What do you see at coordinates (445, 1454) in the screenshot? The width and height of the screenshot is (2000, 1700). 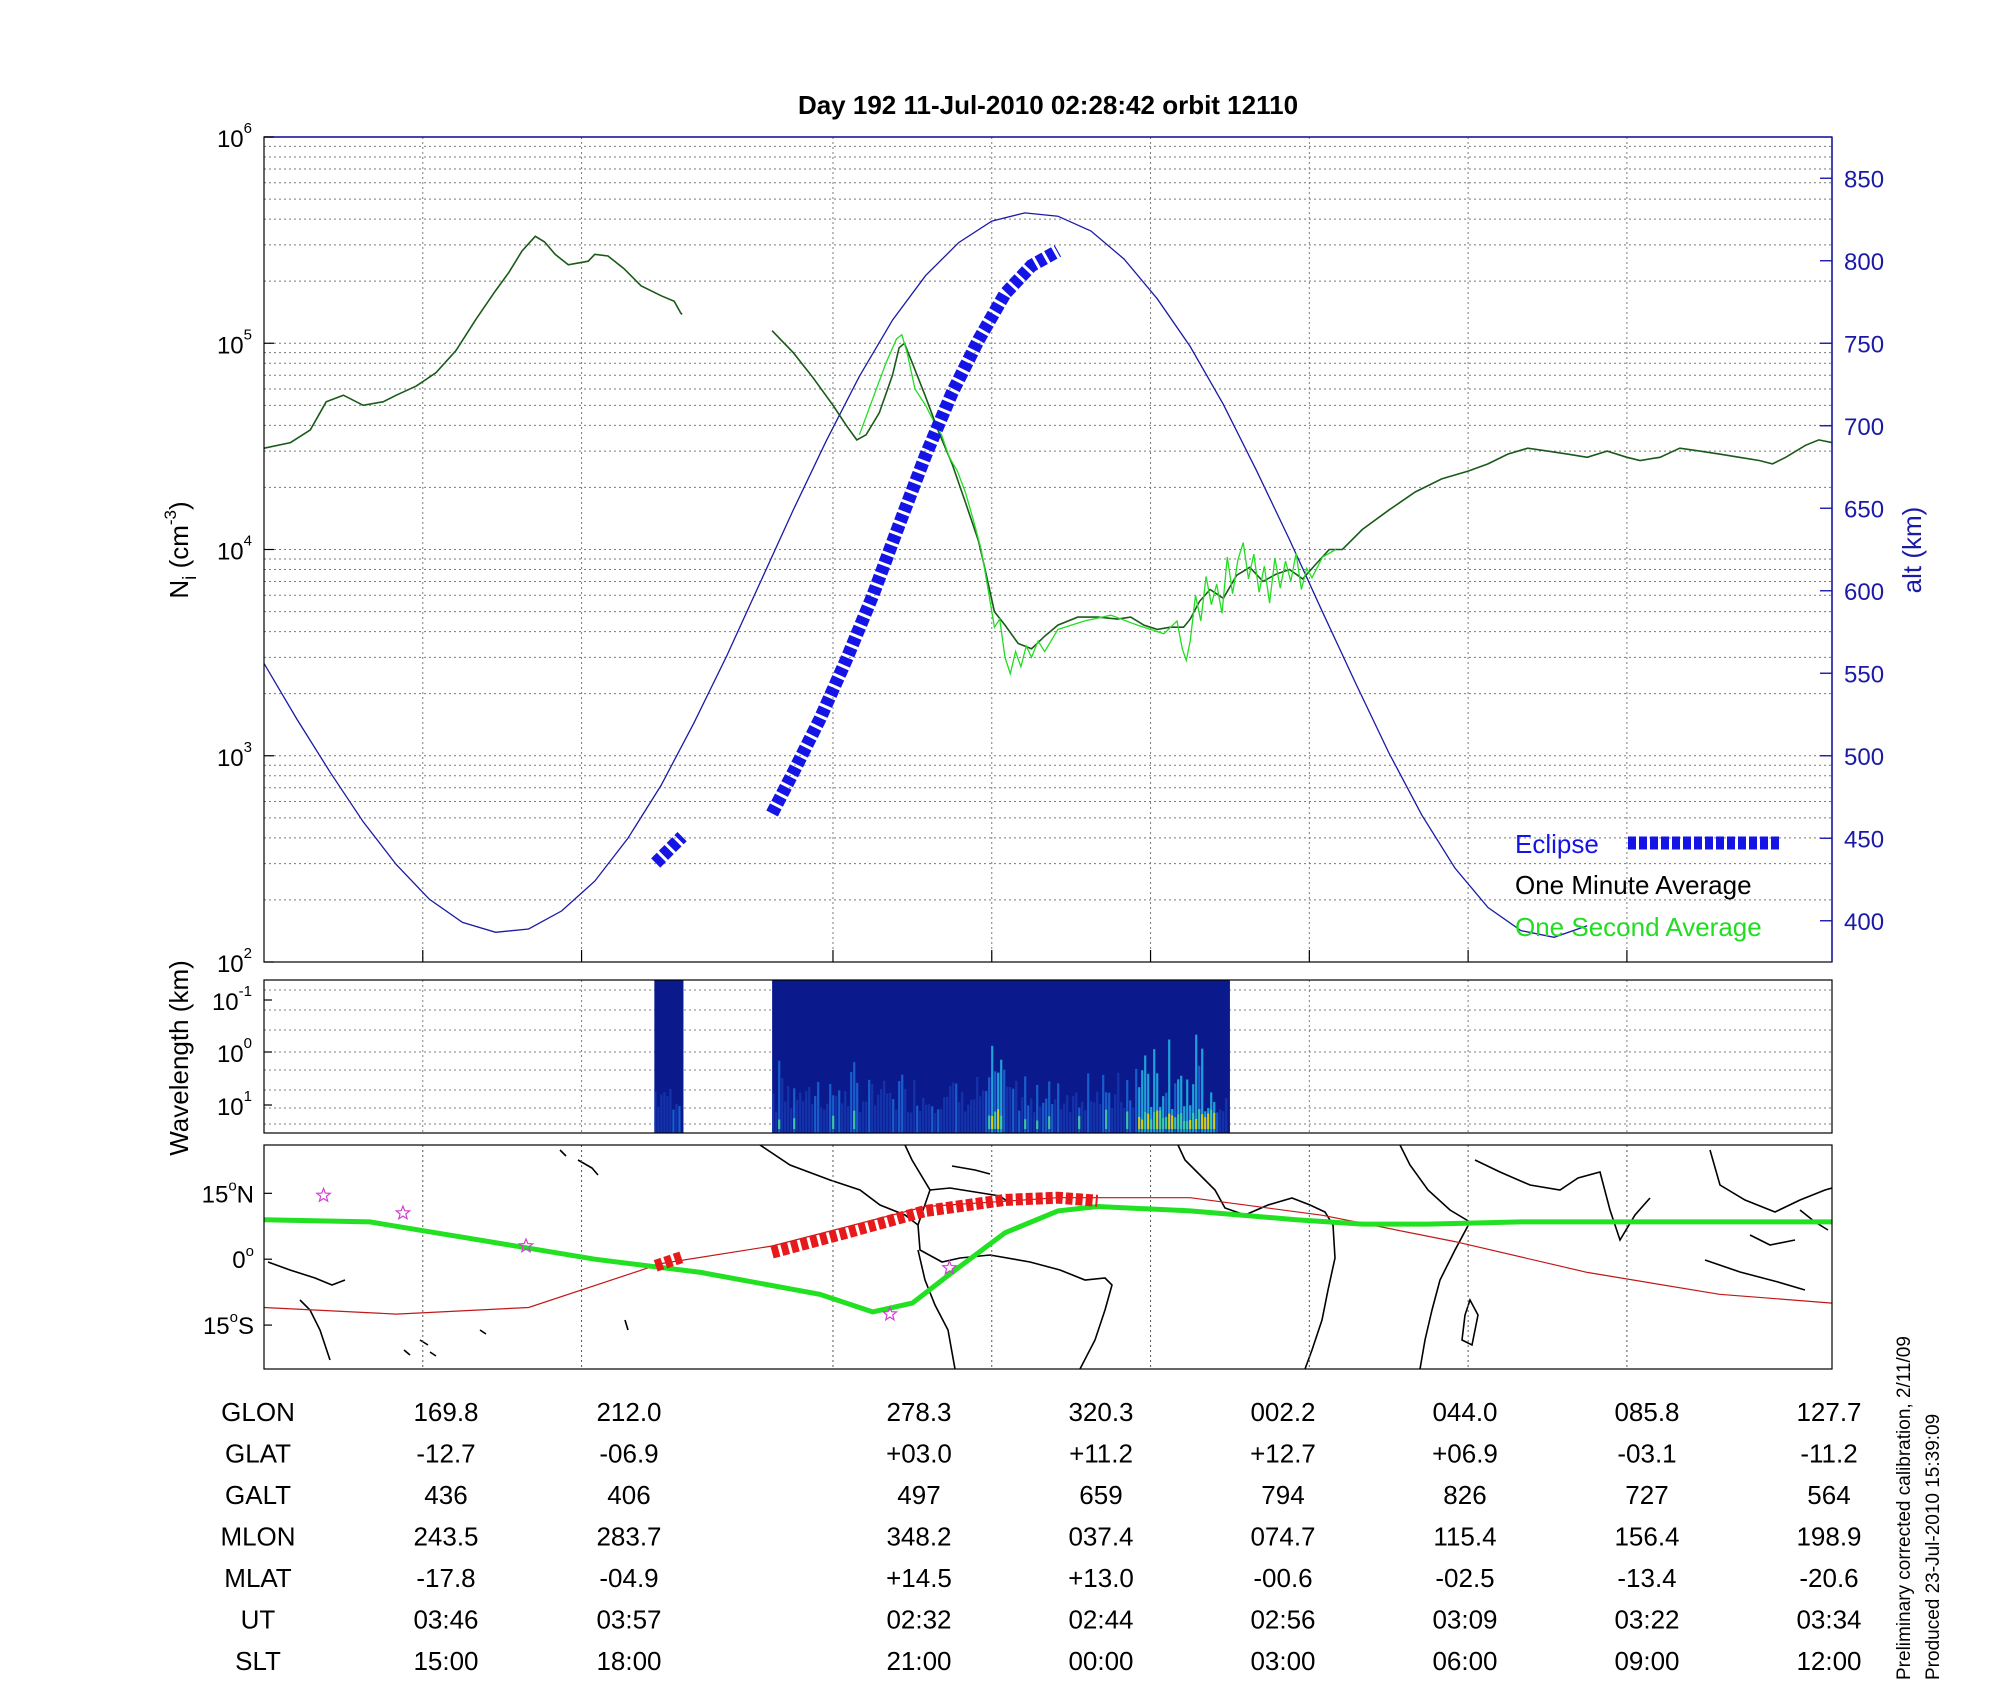 I see `table-cell: -12.7` at bounding box center [445, 1454].